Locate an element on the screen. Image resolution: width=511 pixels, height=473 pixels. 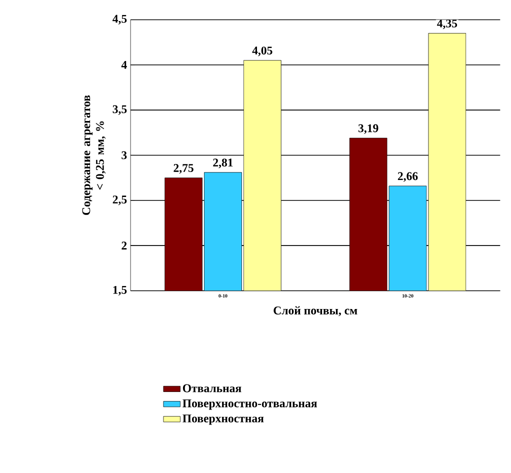
data-label: 4,35 is located at coordinates (447, 24).